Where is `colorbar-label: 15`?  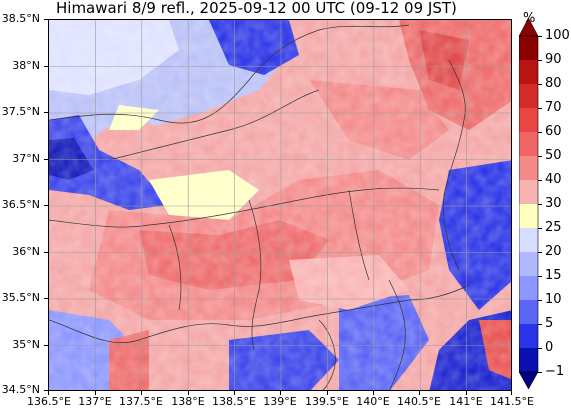 colorbar-label: 15 is located at coordinates (553, 275).